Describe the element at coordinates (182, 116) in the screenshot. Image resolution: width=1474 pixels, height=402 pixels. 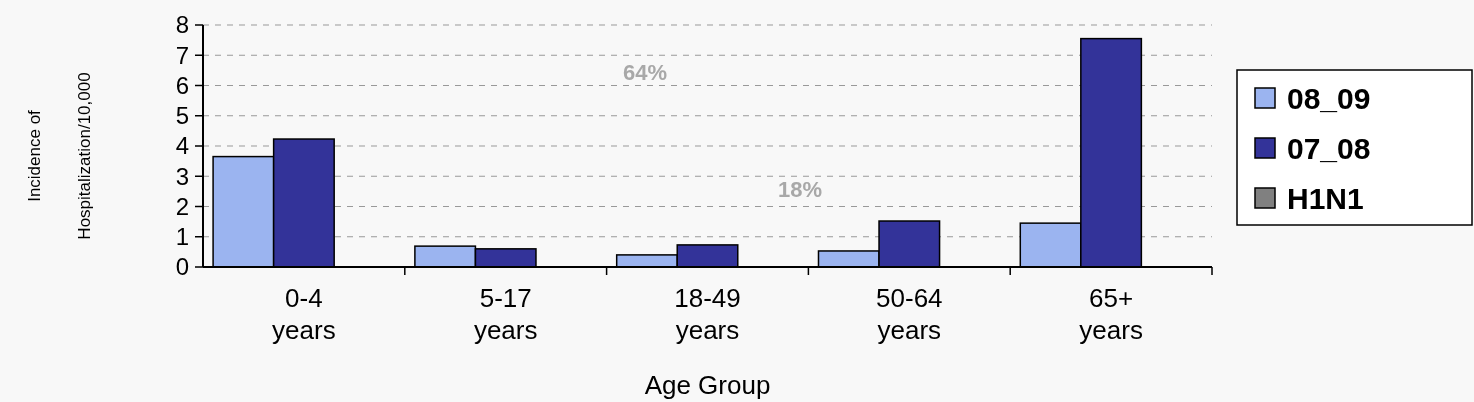
I see `y-tick-label: 5` at that location.